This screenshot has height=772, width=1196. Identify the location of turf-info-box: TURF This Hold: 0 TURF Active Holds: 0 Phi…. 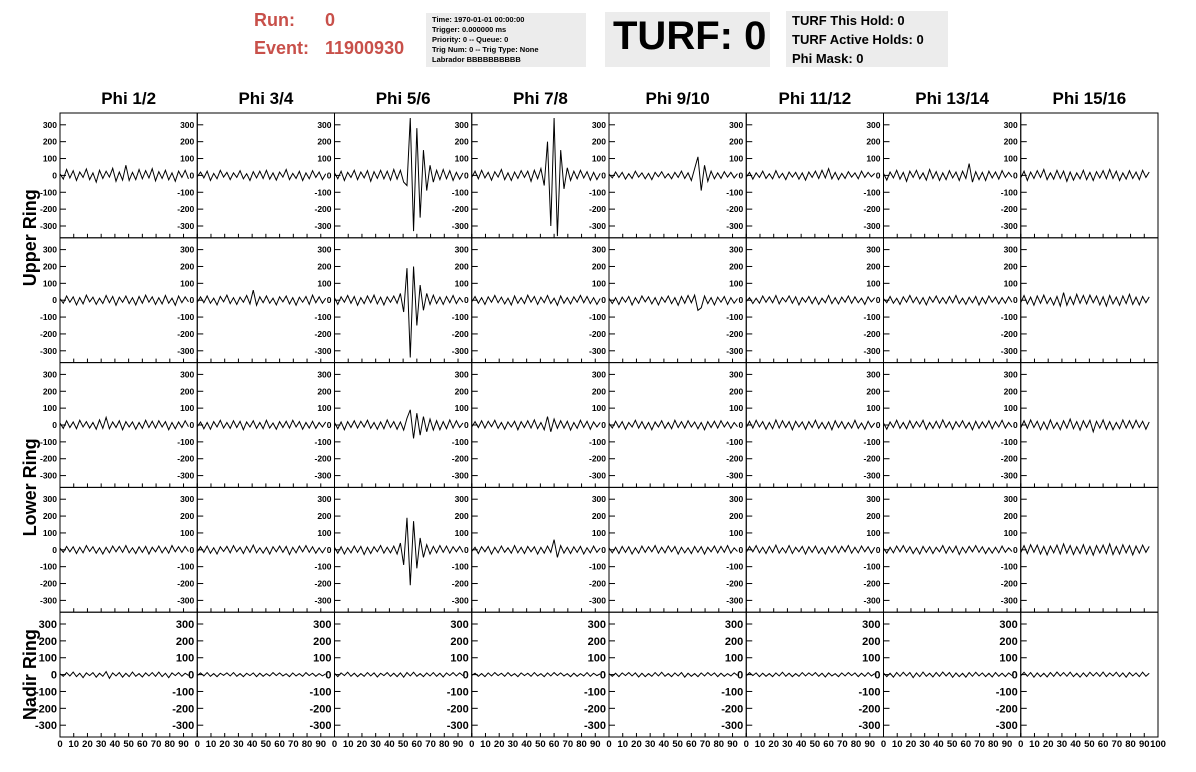
(867, 39).